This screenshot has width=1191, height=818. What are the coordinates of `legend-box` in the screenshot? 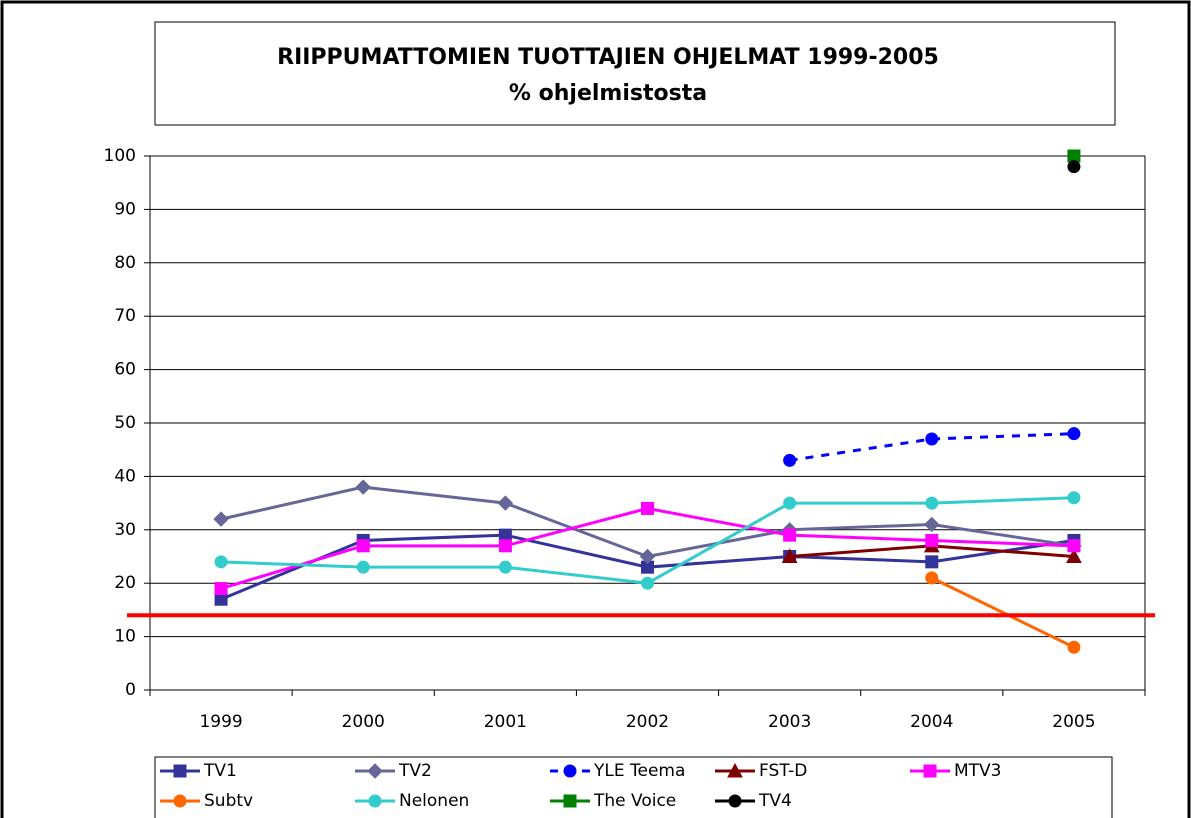 It's located at (633, 787).